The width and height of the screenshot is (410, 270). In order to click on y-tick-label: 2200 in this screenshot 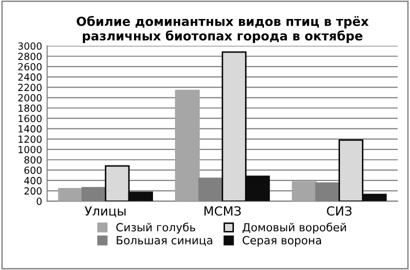, I will do `click(30, 88)`.